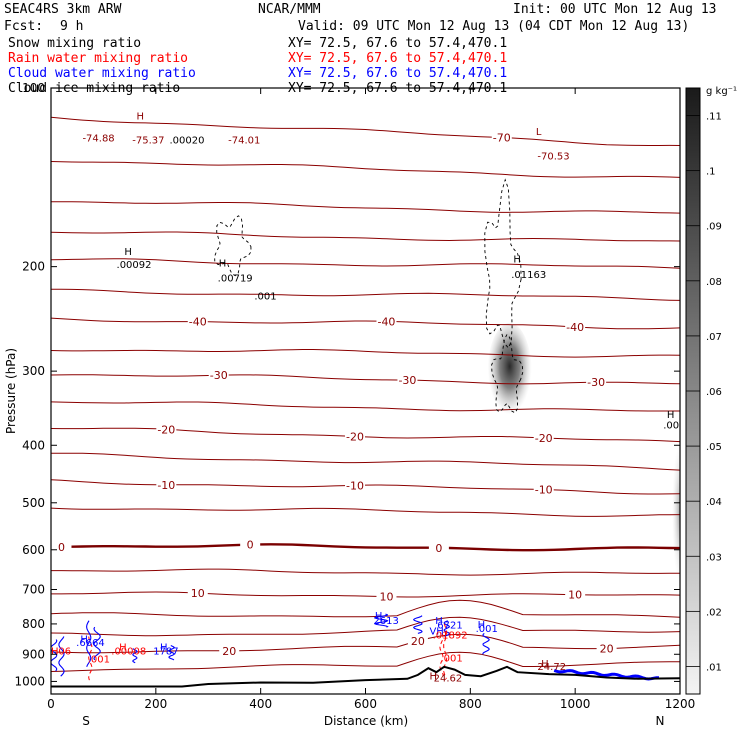 The image size is (740, 740). I want to click on end-label-north: N, so click(660, 721).